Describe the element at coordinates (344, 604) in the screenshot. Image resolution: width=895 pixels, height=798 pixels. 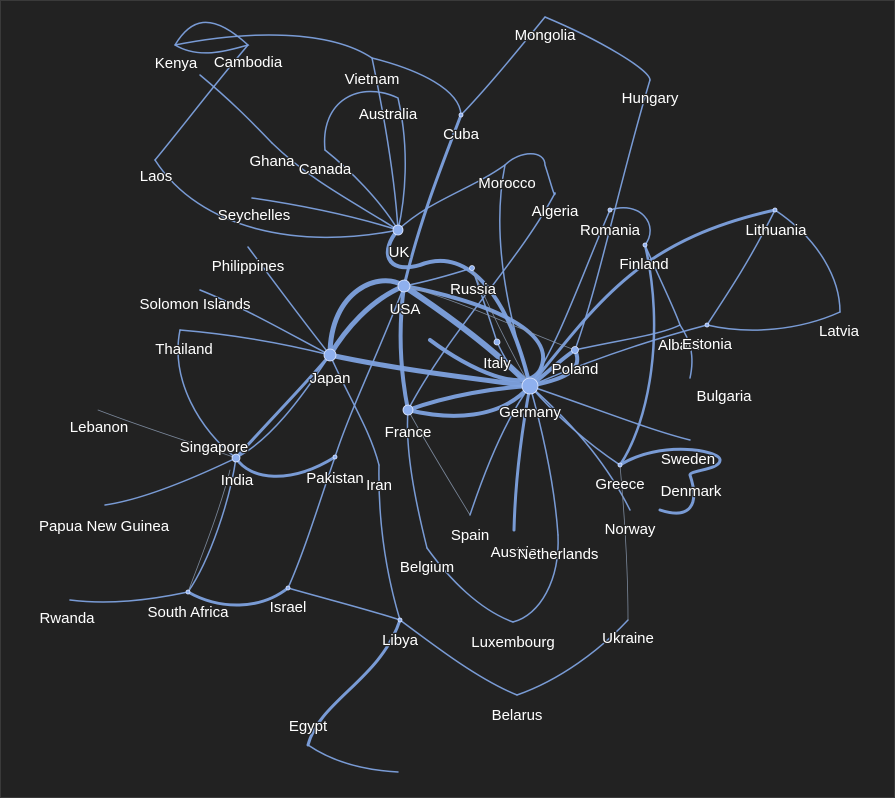
I see `edge-israel-libya` at that location.